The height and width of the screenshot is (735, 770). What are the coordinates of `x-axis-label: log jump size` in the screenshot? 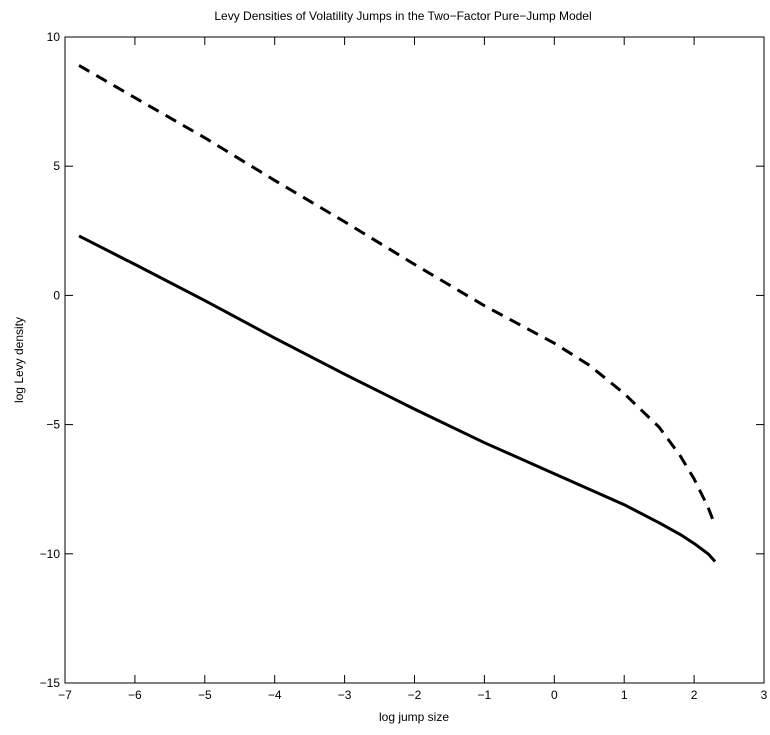 It's located at (414, 717).